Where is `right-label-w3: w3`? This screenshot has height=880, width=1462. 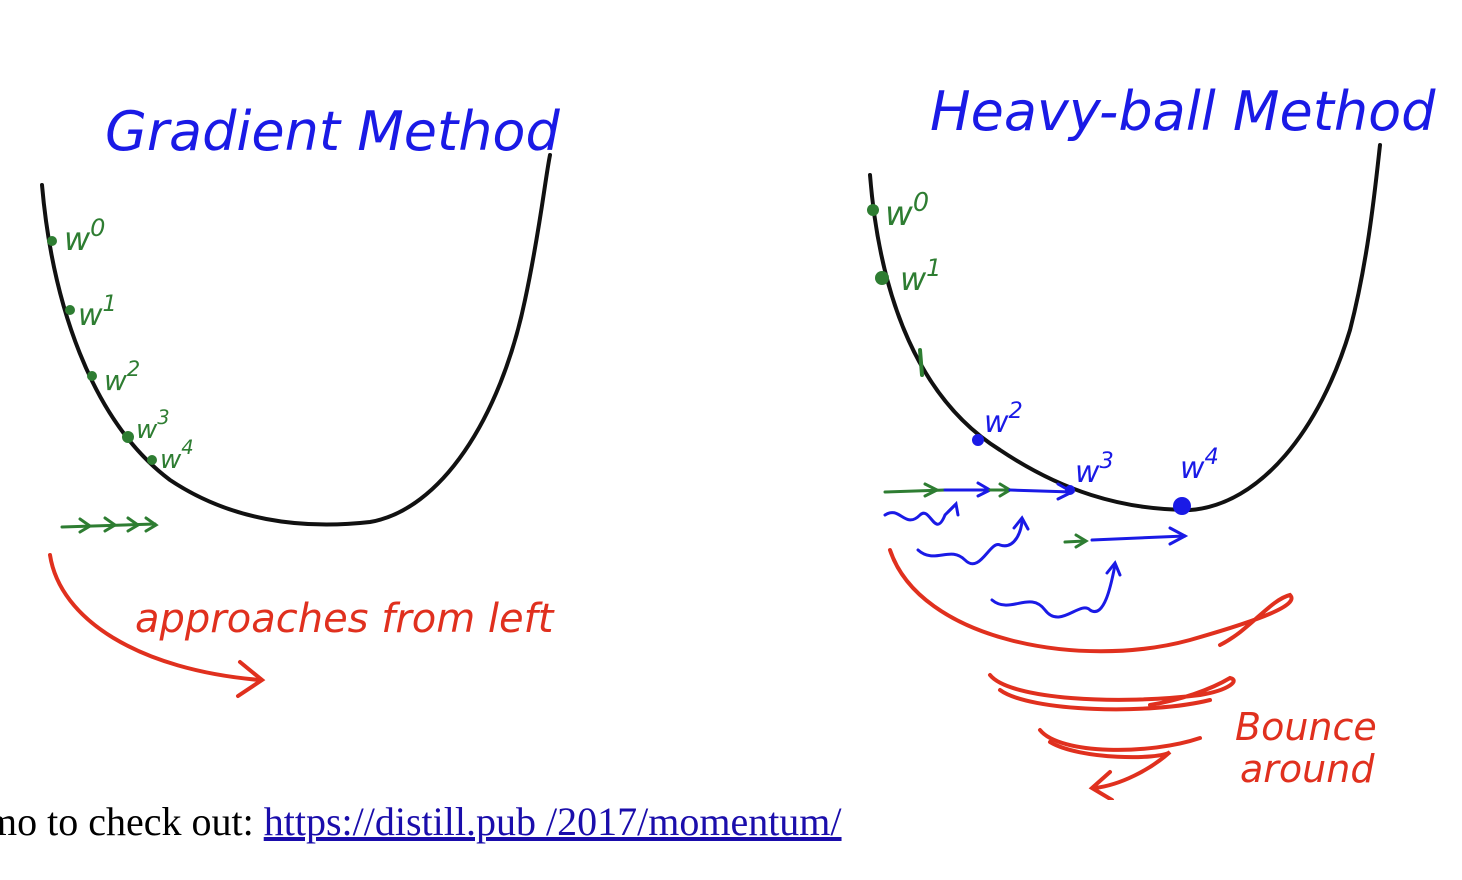
right-label-w3: w3 is located at coordinates (1094, 469).